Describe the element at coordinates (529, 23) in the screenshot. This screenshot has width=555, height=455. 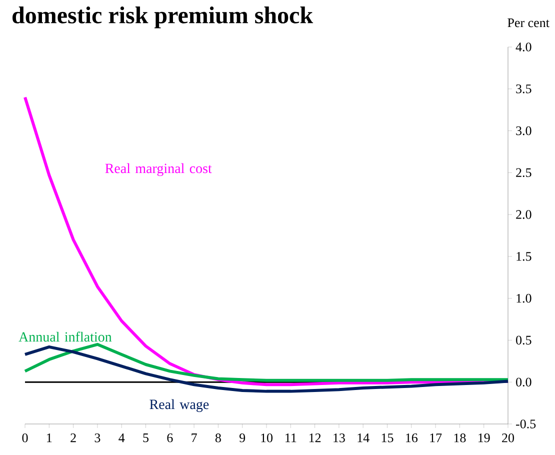
I see `y-axis-title: Per cent` at that location.